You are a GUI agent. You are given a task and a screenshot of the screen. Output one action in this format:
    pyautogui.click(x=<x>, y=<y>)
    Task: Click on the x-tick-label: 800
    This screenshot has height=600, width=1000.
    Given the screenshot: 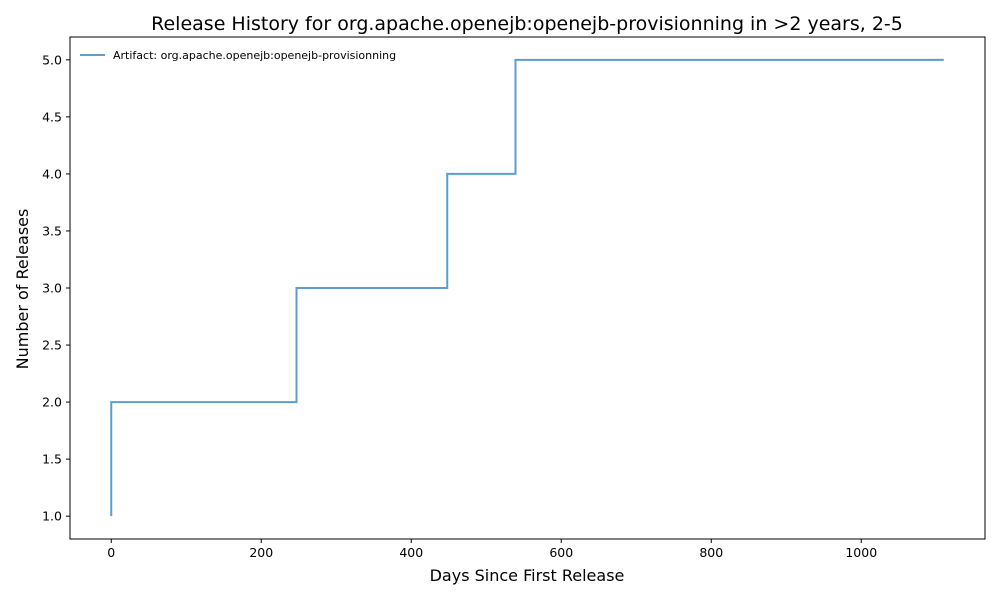 What is the action you would take?
    pyautogui.click(x=711, y=552)
    